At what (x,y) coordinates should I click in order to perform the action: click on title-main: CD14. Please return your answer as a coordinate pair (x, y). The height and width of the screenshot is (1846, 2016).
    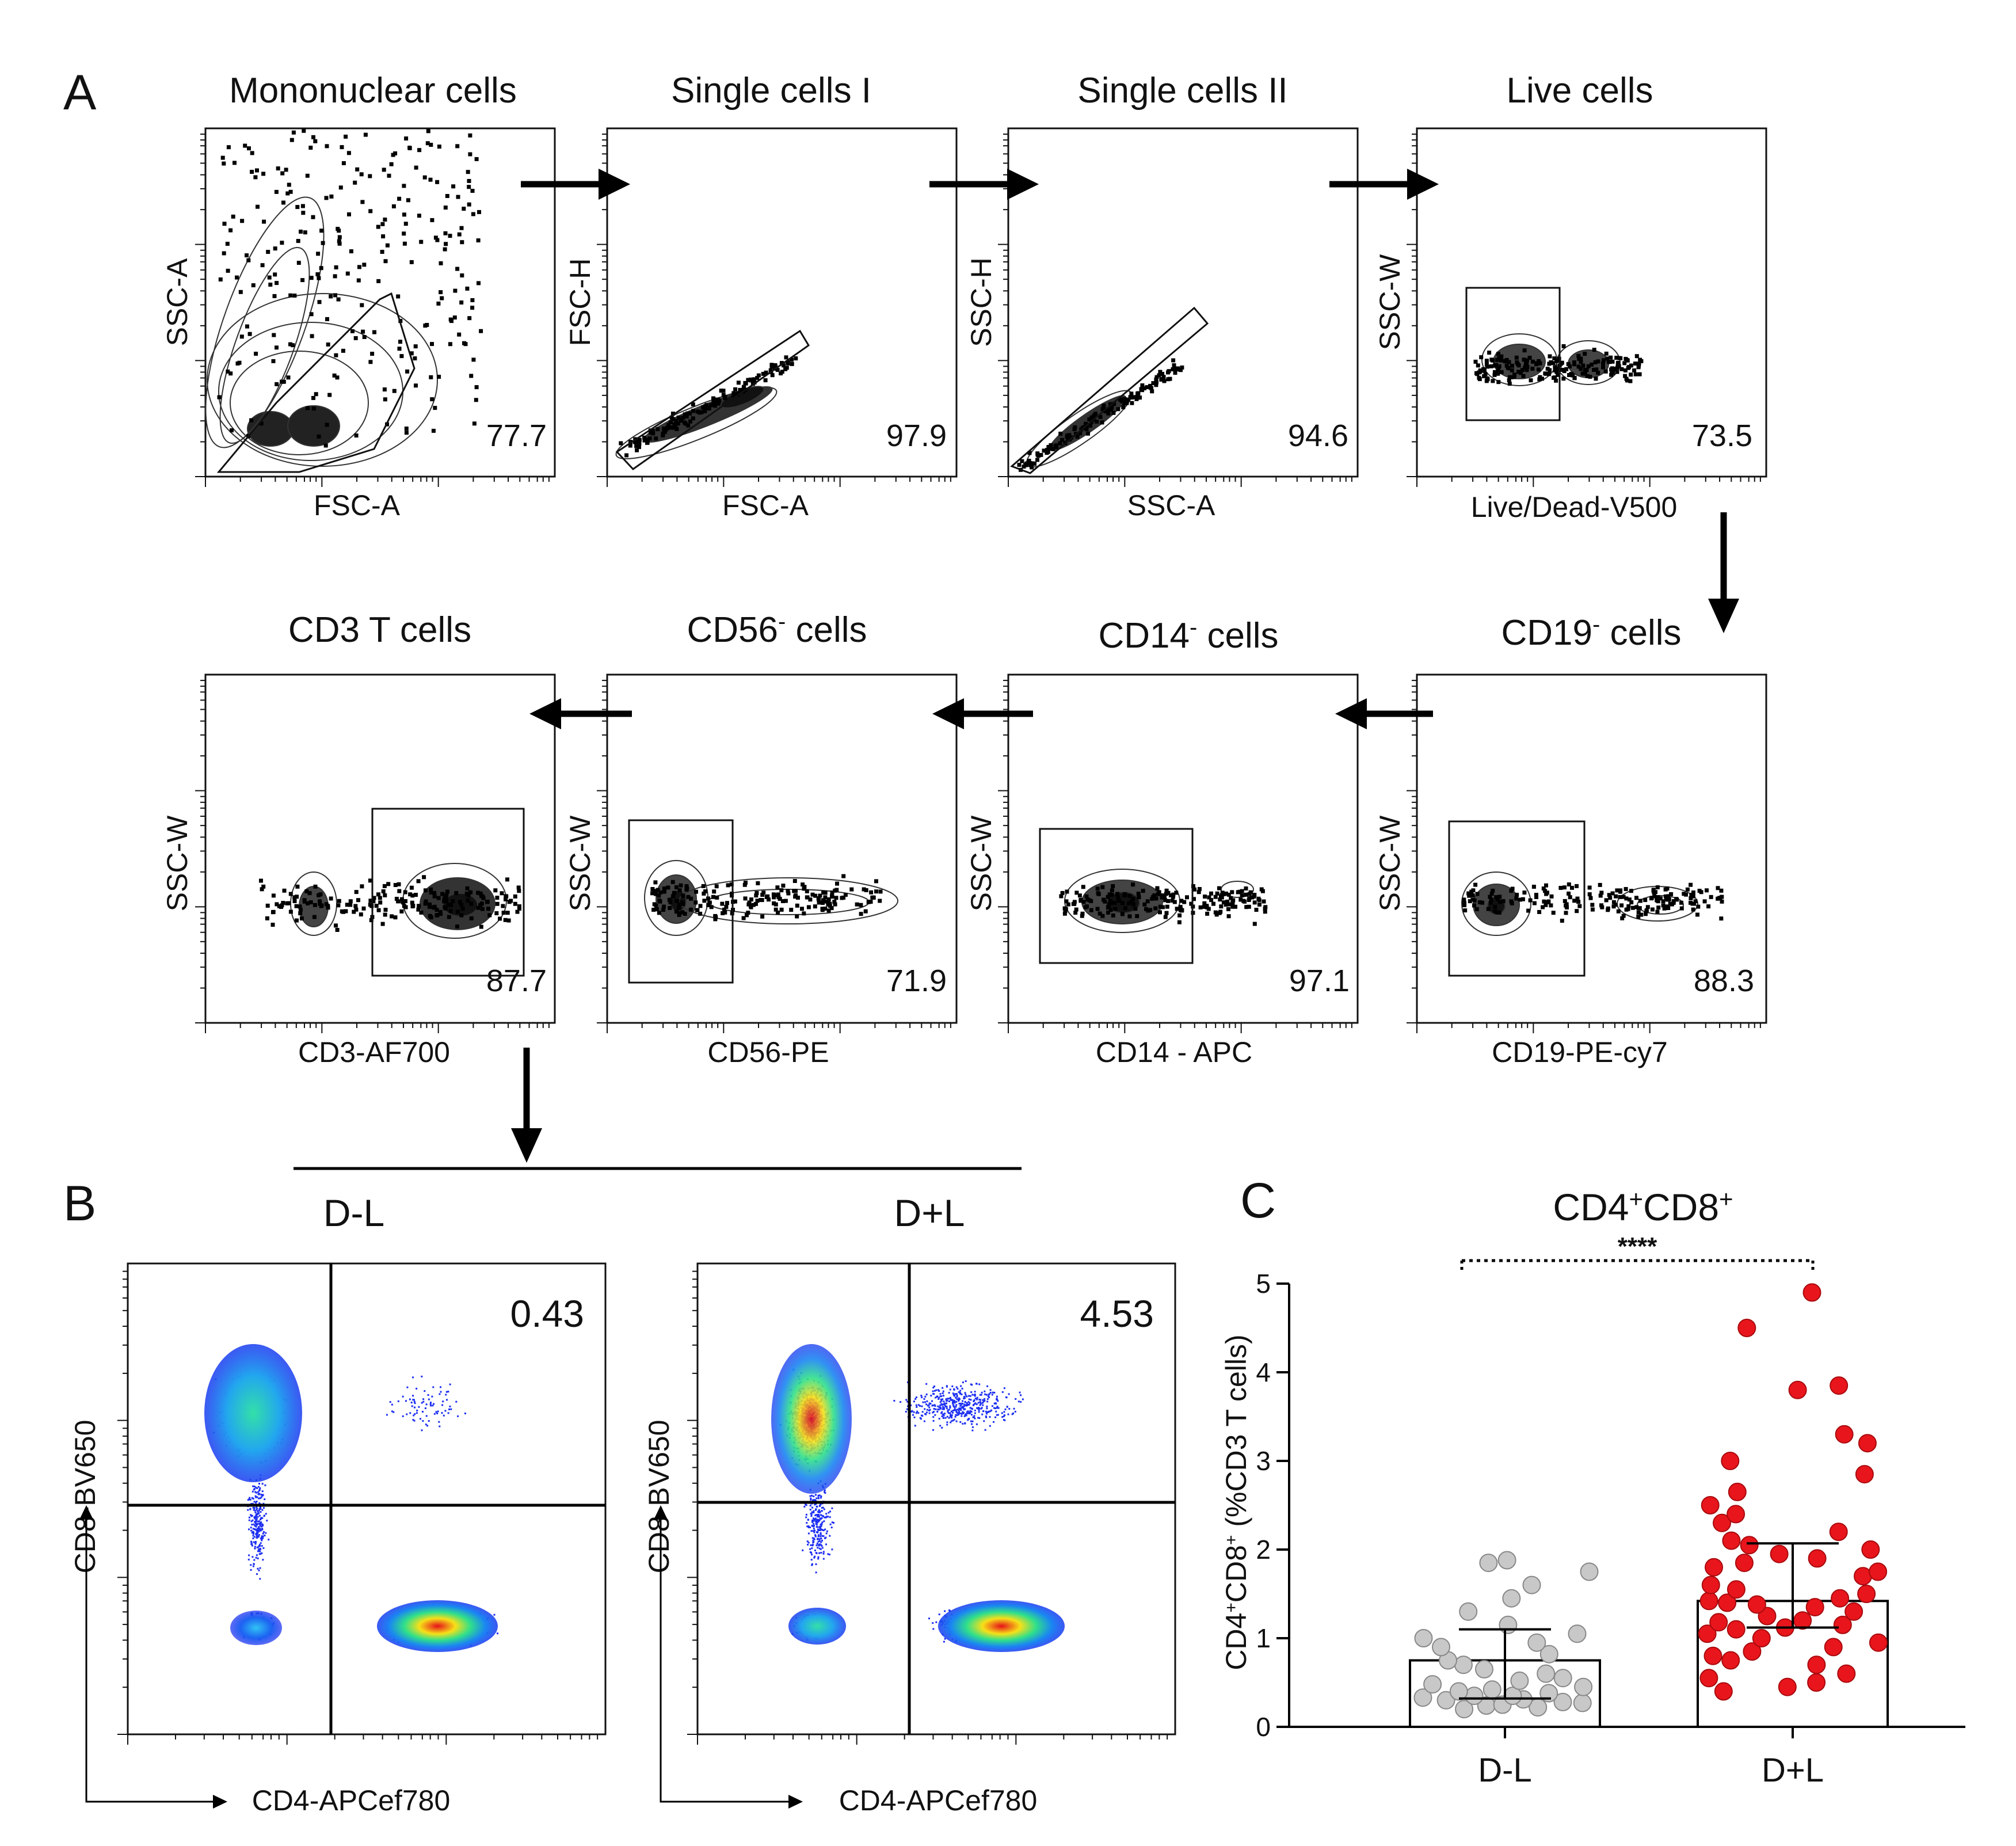
    Looking at the image, I should click on (1144, 636).